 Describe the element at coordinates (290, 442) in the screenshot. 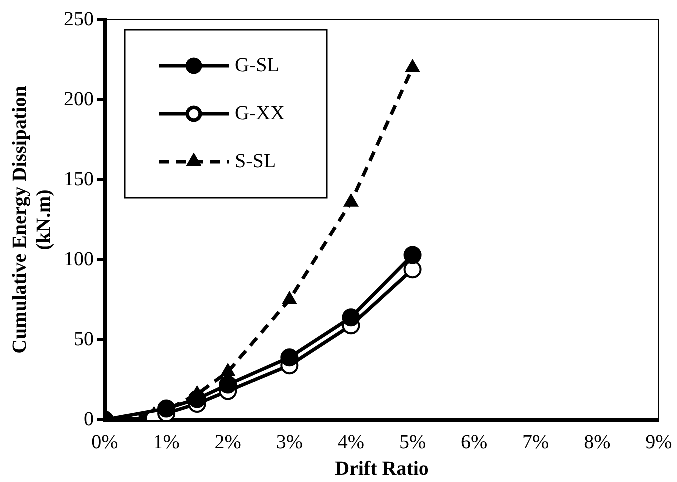

I see `x-tick-label: 3%` at that location.